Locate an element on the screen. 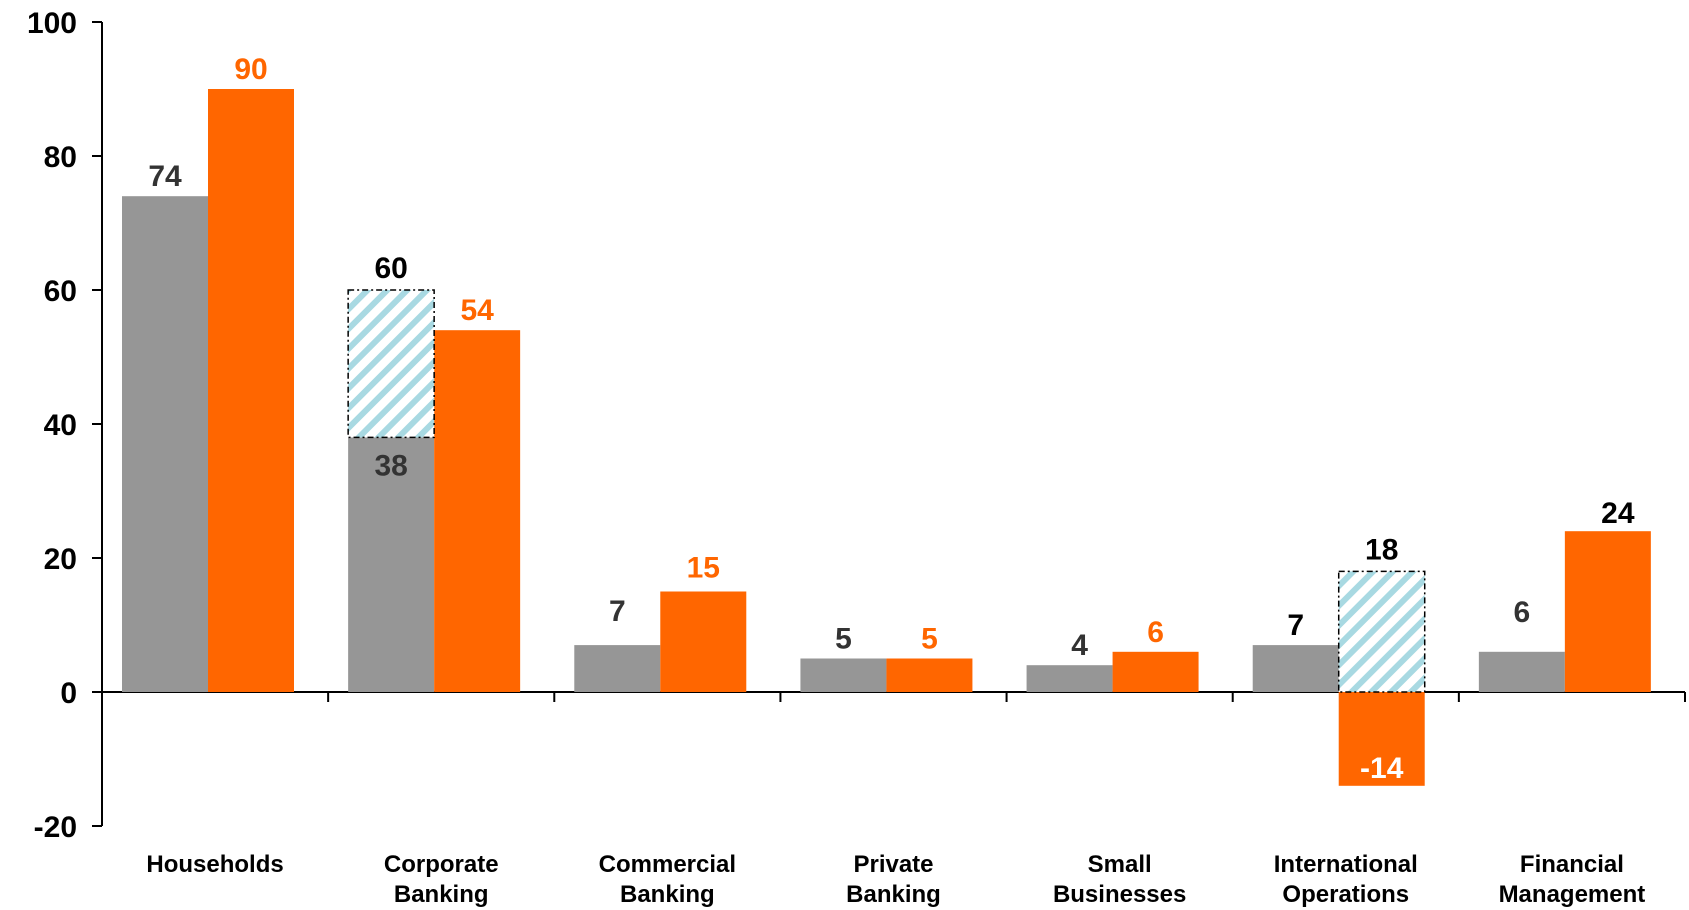 The height and width of the screenshot is (910, 1689). value-label-series-2: 54 is located at coordinates (477, 310).